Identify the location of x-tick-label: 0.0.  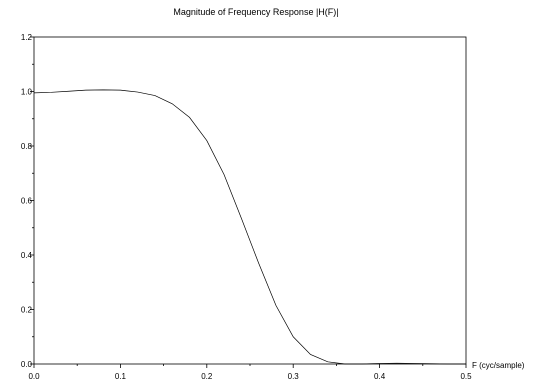
(34, 376).